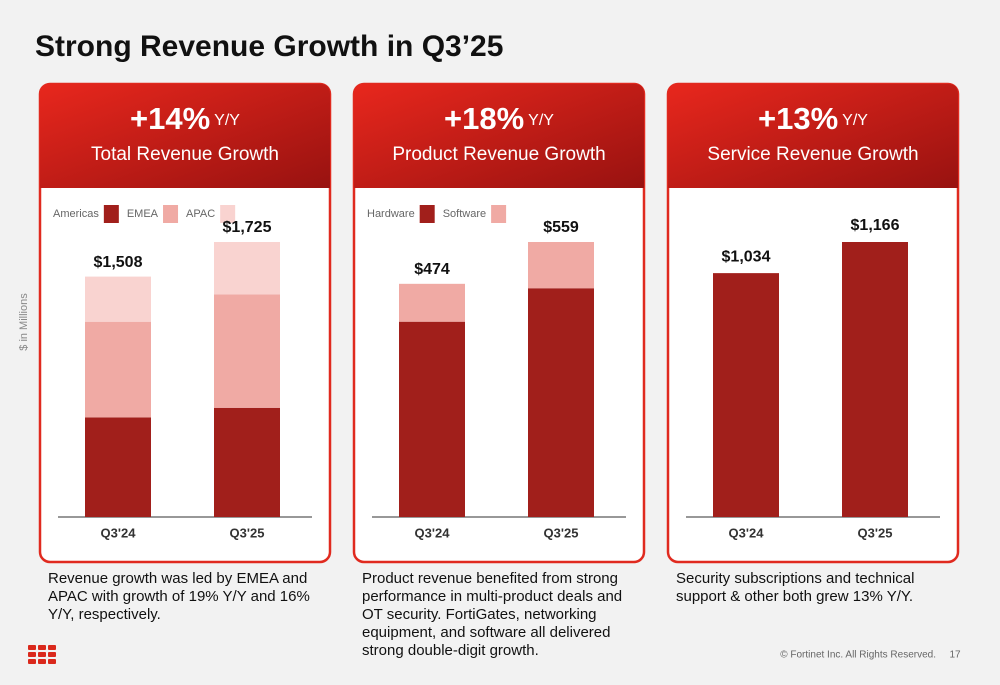  Describe the element at coordinates (955, 655) in the screenshot. I see `page-number: 17` at that location.